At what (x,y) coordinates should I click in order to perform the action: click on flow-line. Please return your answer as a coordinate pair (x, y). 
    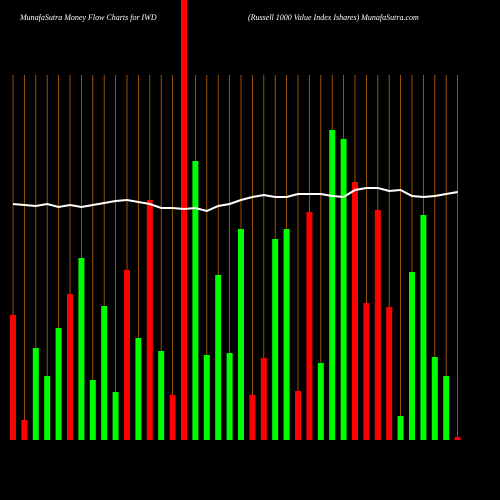
    Looking at the image, I should click on (235, 200).